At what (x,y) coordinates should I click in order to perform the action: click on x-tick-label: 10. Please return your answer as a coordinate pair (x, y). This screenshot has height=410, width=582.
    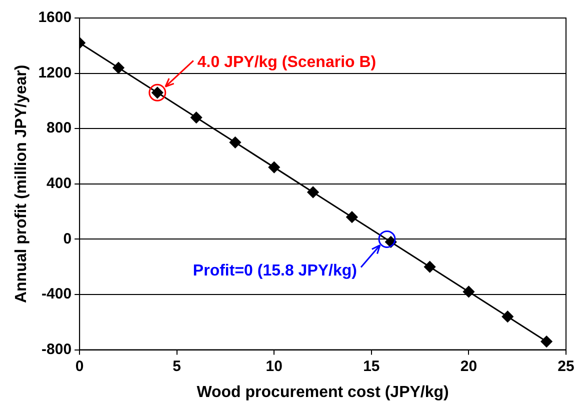
    Looking at the image, I should click on (274, 366).